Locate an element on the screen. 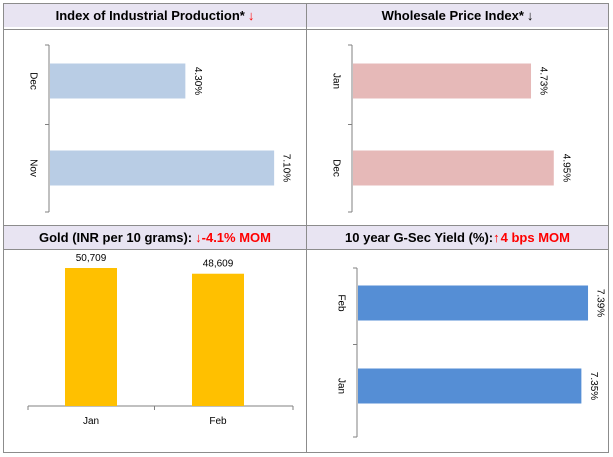  wpi-header: Wholesale Price Index* ↓ is located at coordinates (457, 15).